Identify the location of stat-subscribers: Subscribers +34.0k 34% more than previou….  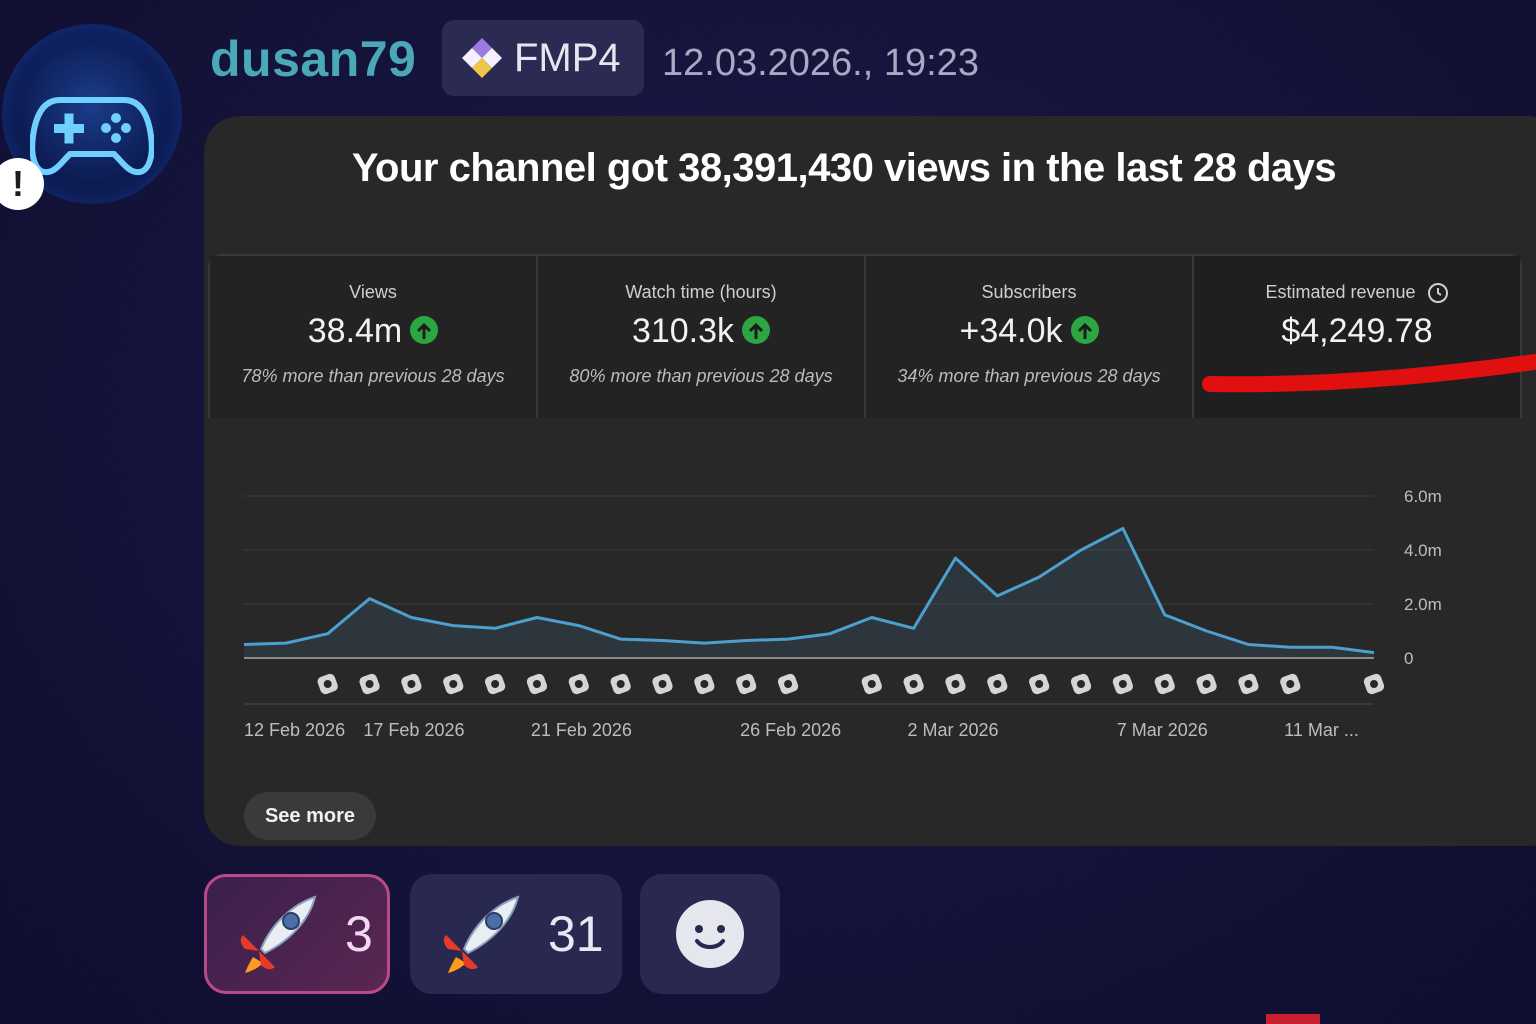
(1030, 337).